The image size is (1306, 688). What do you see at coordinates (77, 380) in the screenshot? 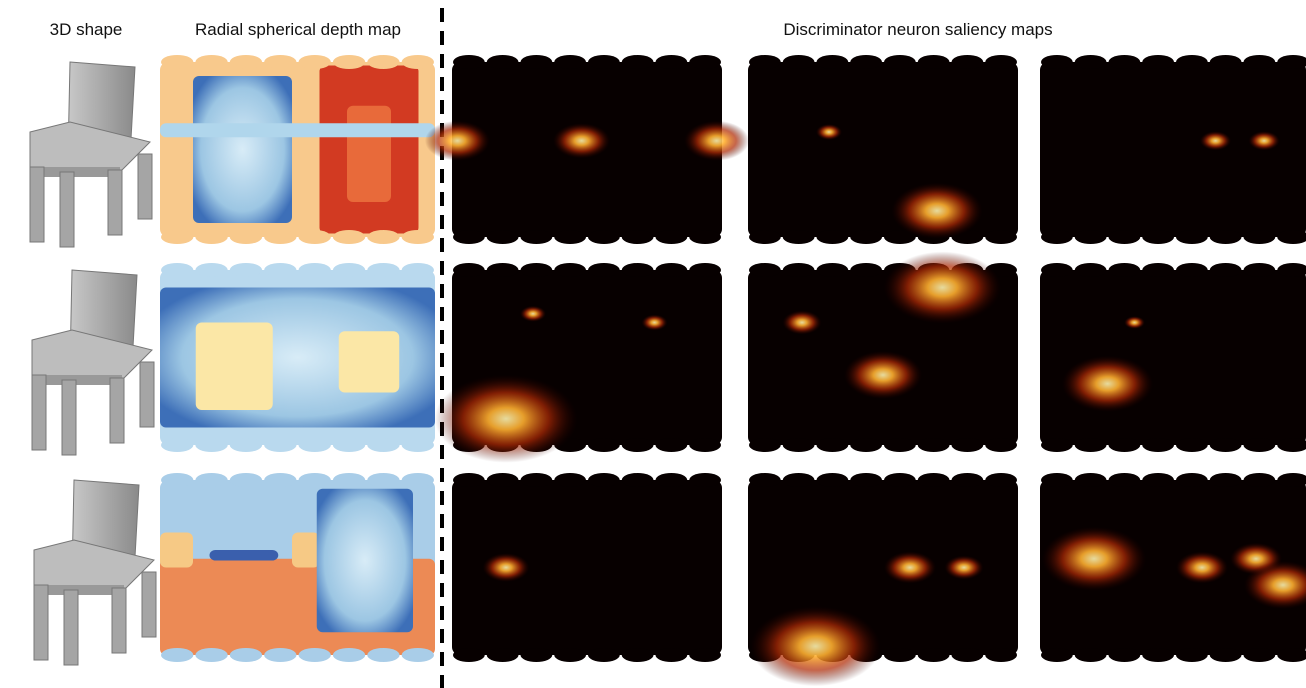
I see `chair-legs` at bounding box center [77, 380].